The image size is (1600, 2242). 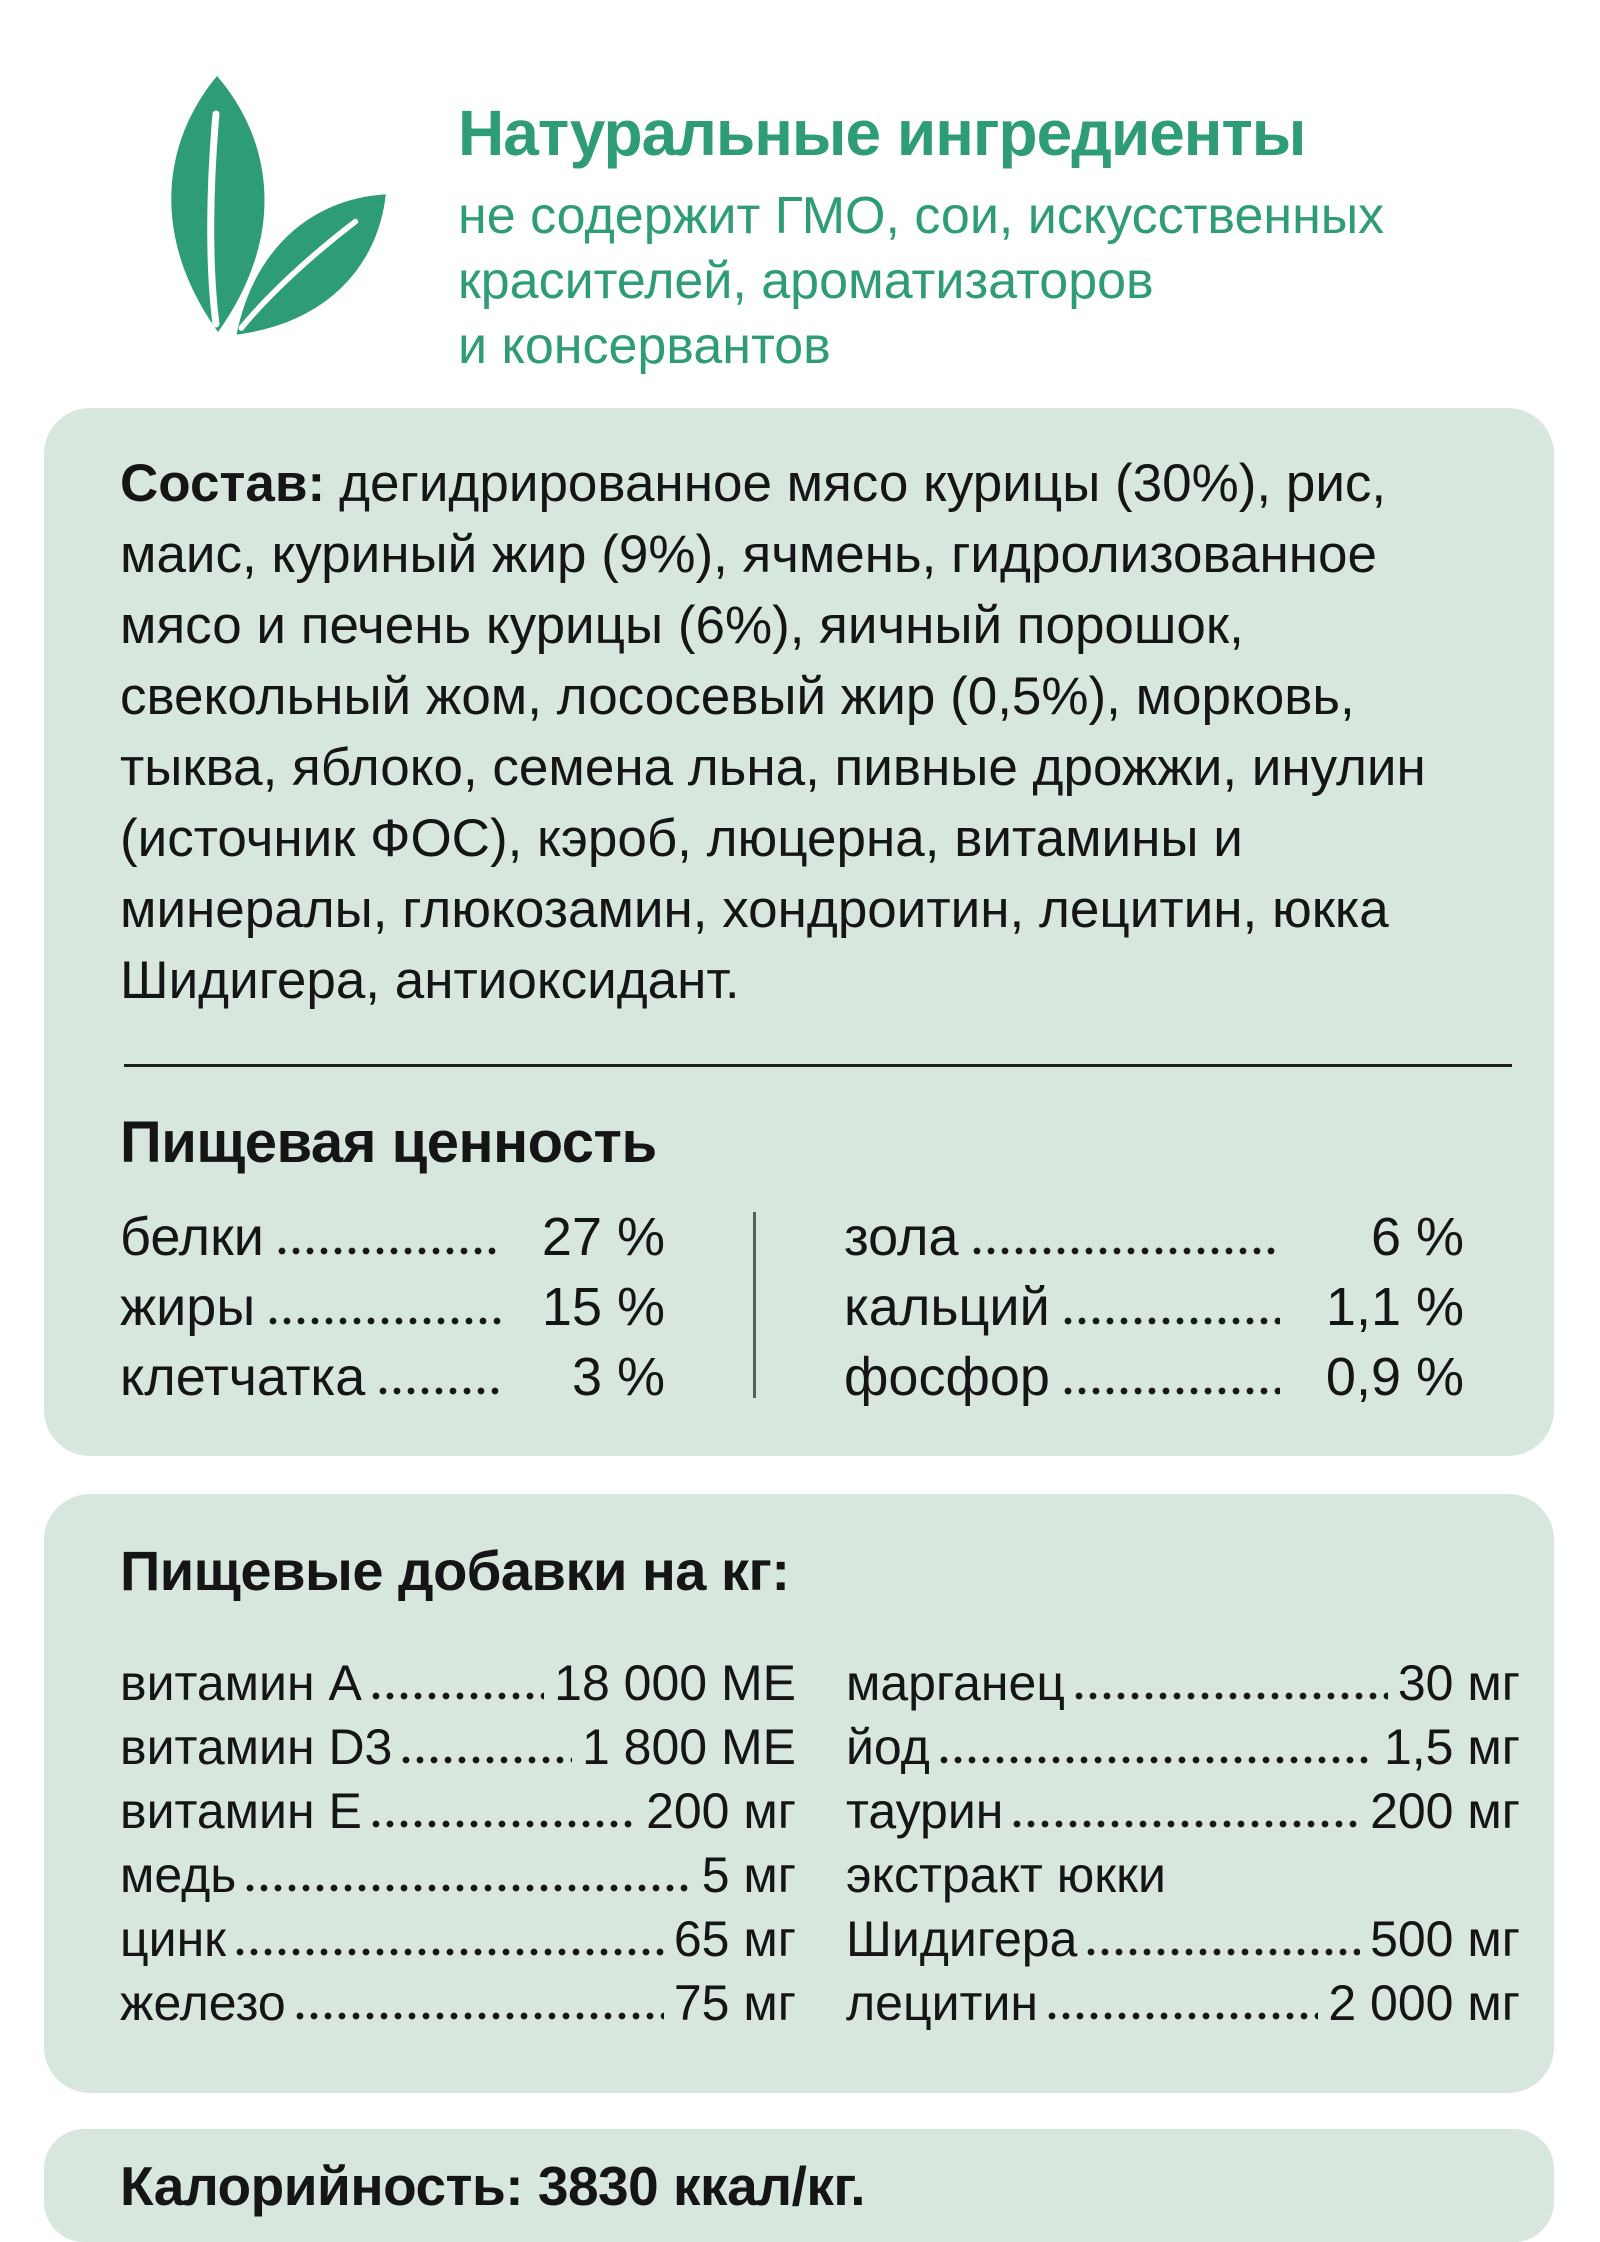 What do you see at coordinates (818, 1065) in the screenshot?
I see `section-divider` at bounding box center [818, 1065].